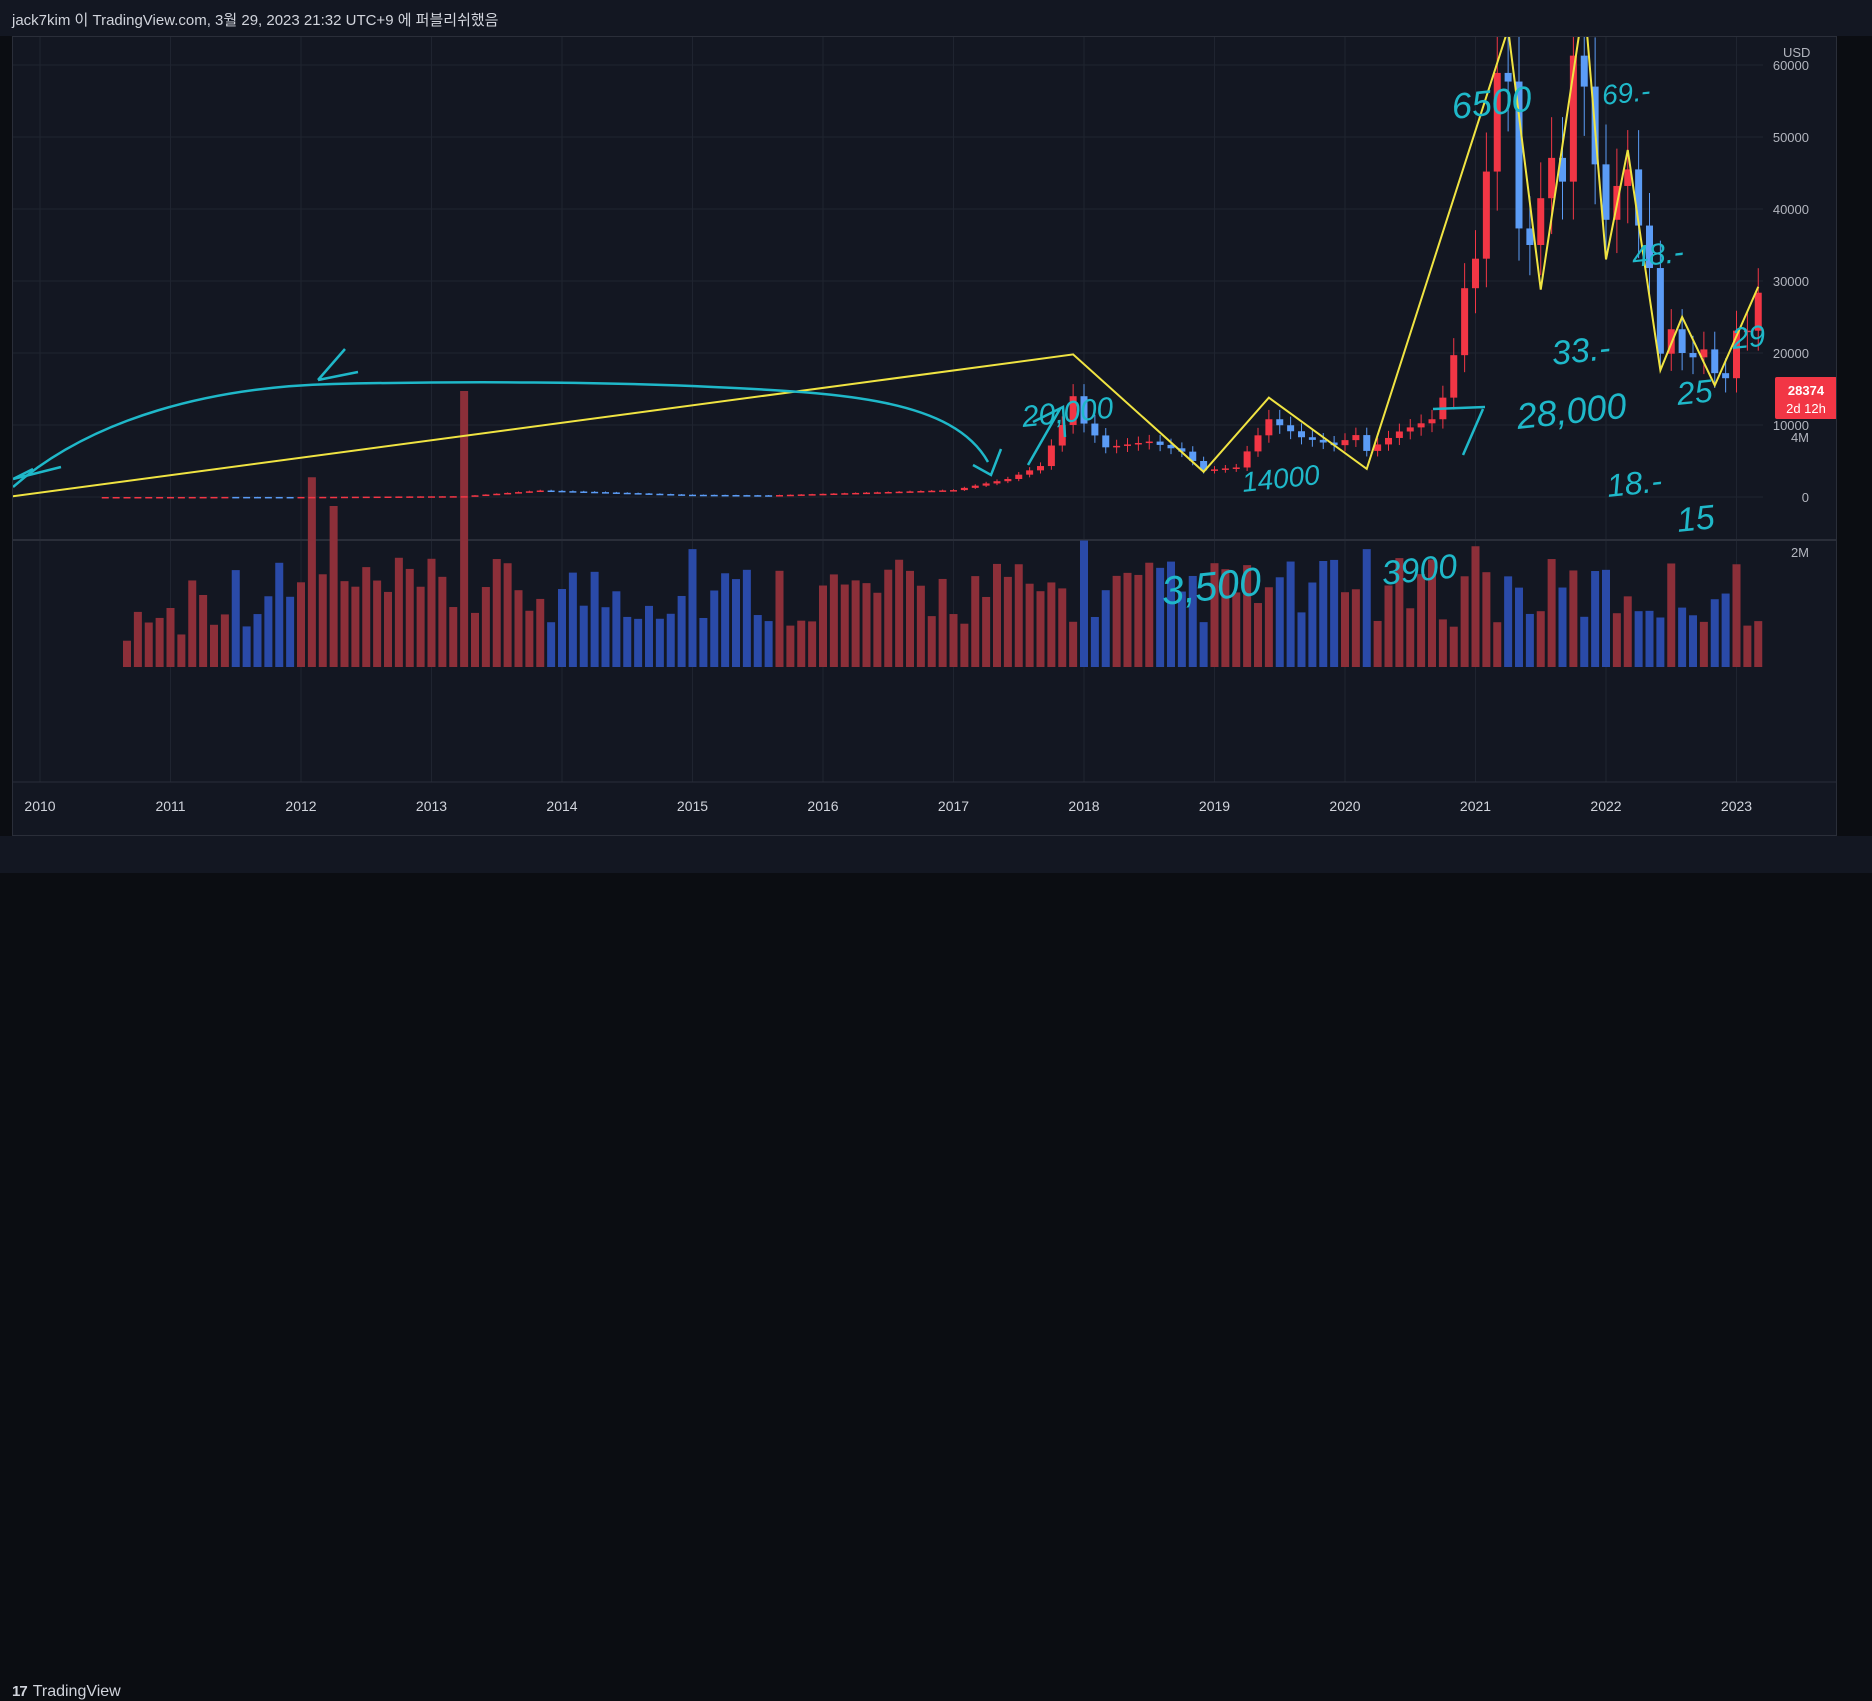 Image resolution: width=1872 pixels, height=1701 pixels. I want to click on time-tick-label: 2022, so click(1605, 806).